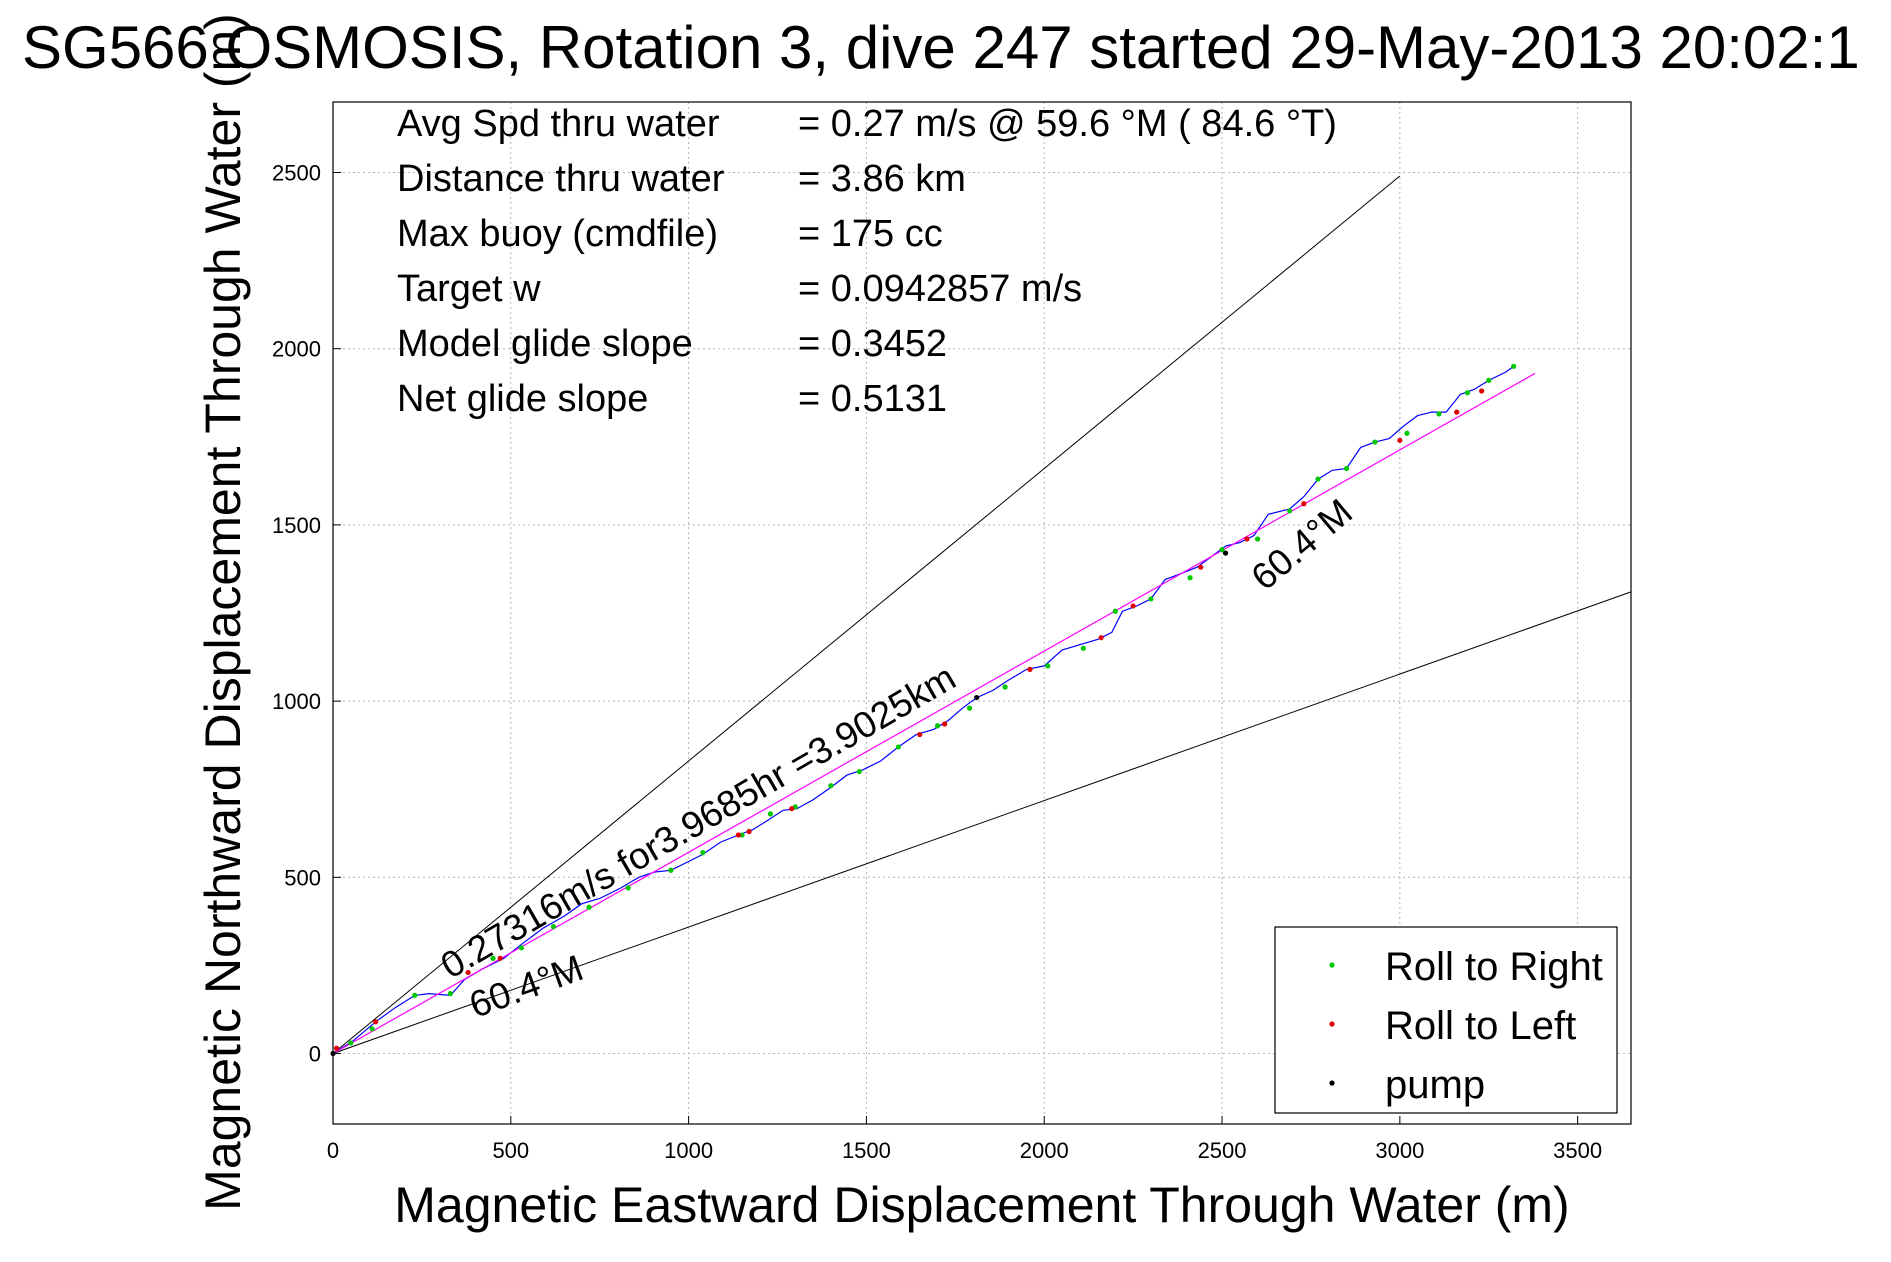 The width and height of the screenshot is (1891, 1262). What do you see at coordinates (1435, 1085) in the screenshot?
I see `legend-label: pump` at bounding box center [1435, 1085].